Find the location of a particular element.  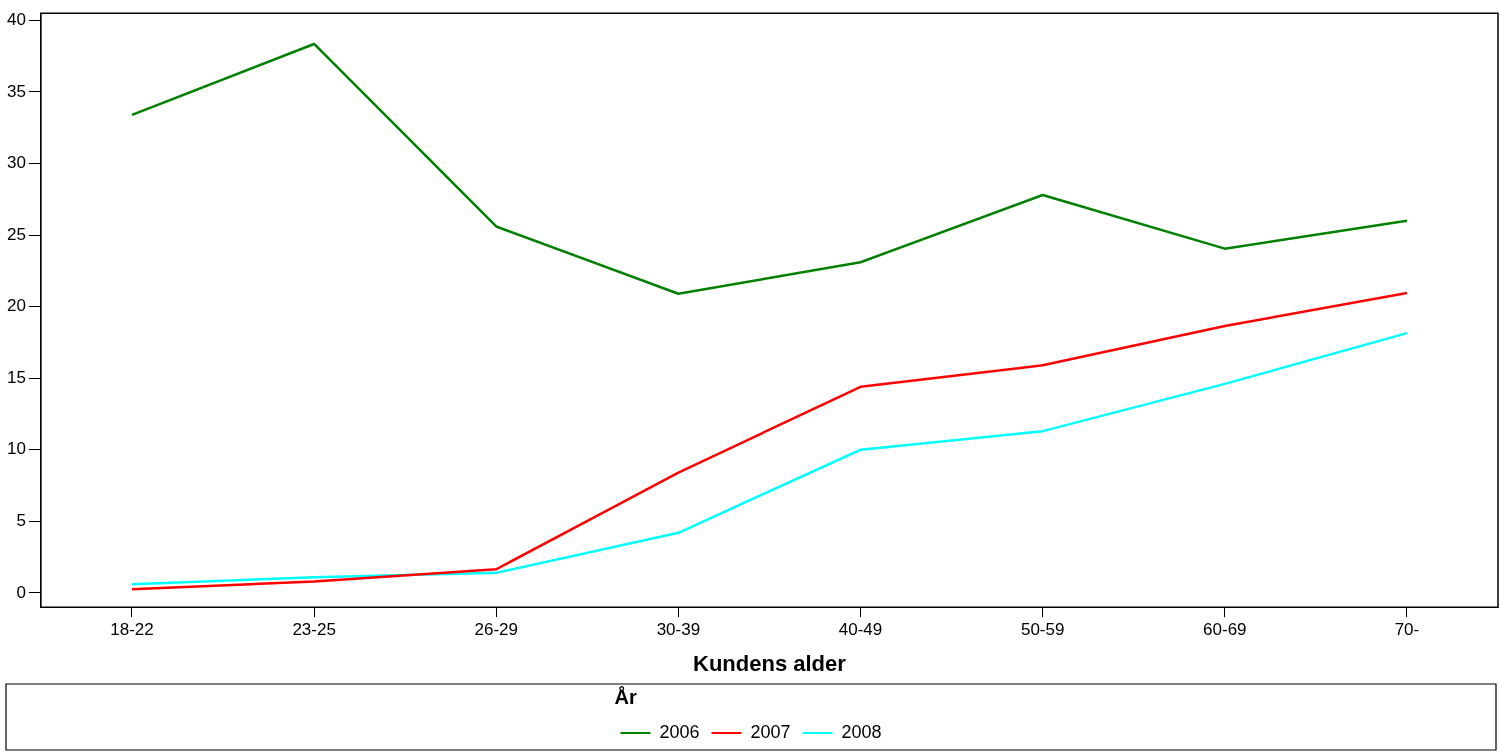

x-tick-label: 40-49 is located at coordinates (860, 630).